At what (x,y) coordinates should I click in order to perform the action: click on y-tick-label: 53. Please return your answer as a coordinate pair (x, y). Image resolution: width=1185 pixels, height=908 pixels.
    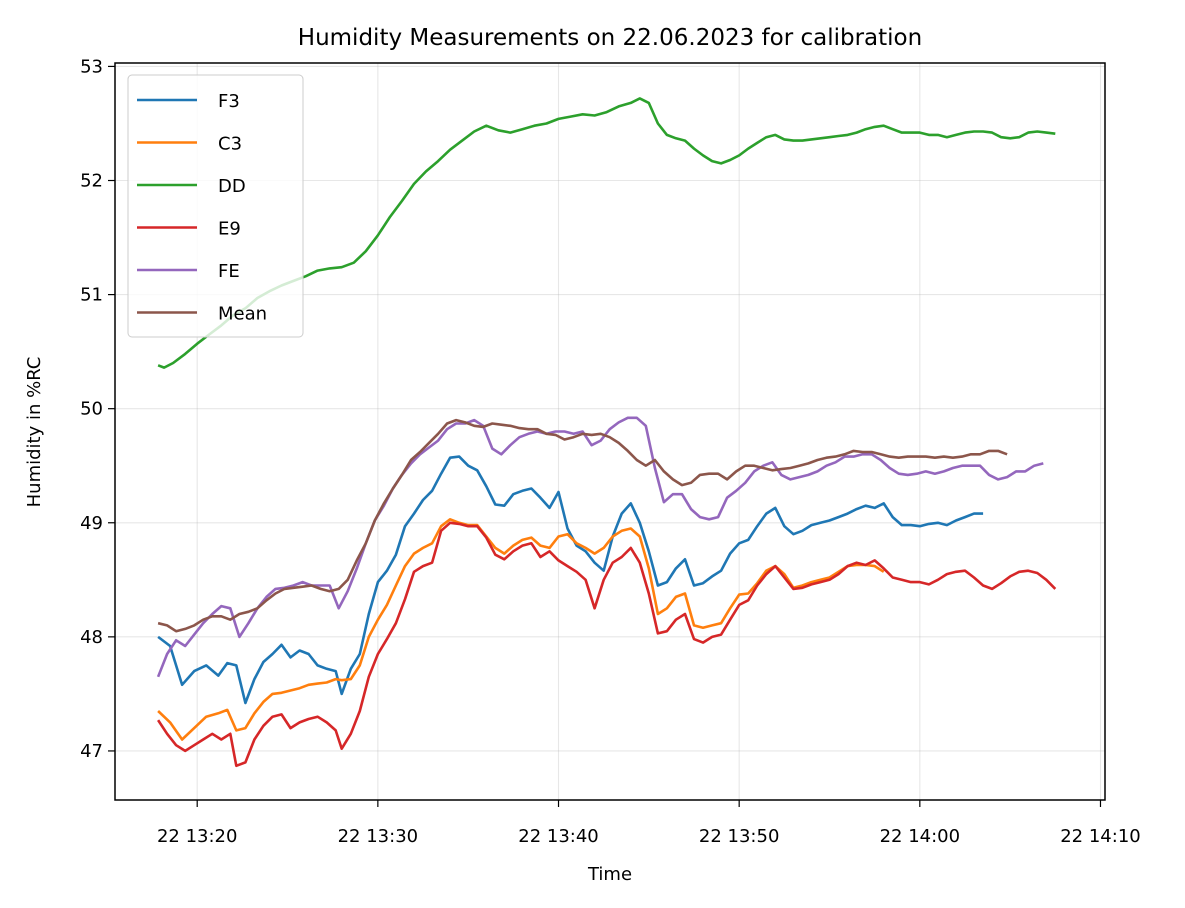
    Looking at the image, I should click on (91, 66).